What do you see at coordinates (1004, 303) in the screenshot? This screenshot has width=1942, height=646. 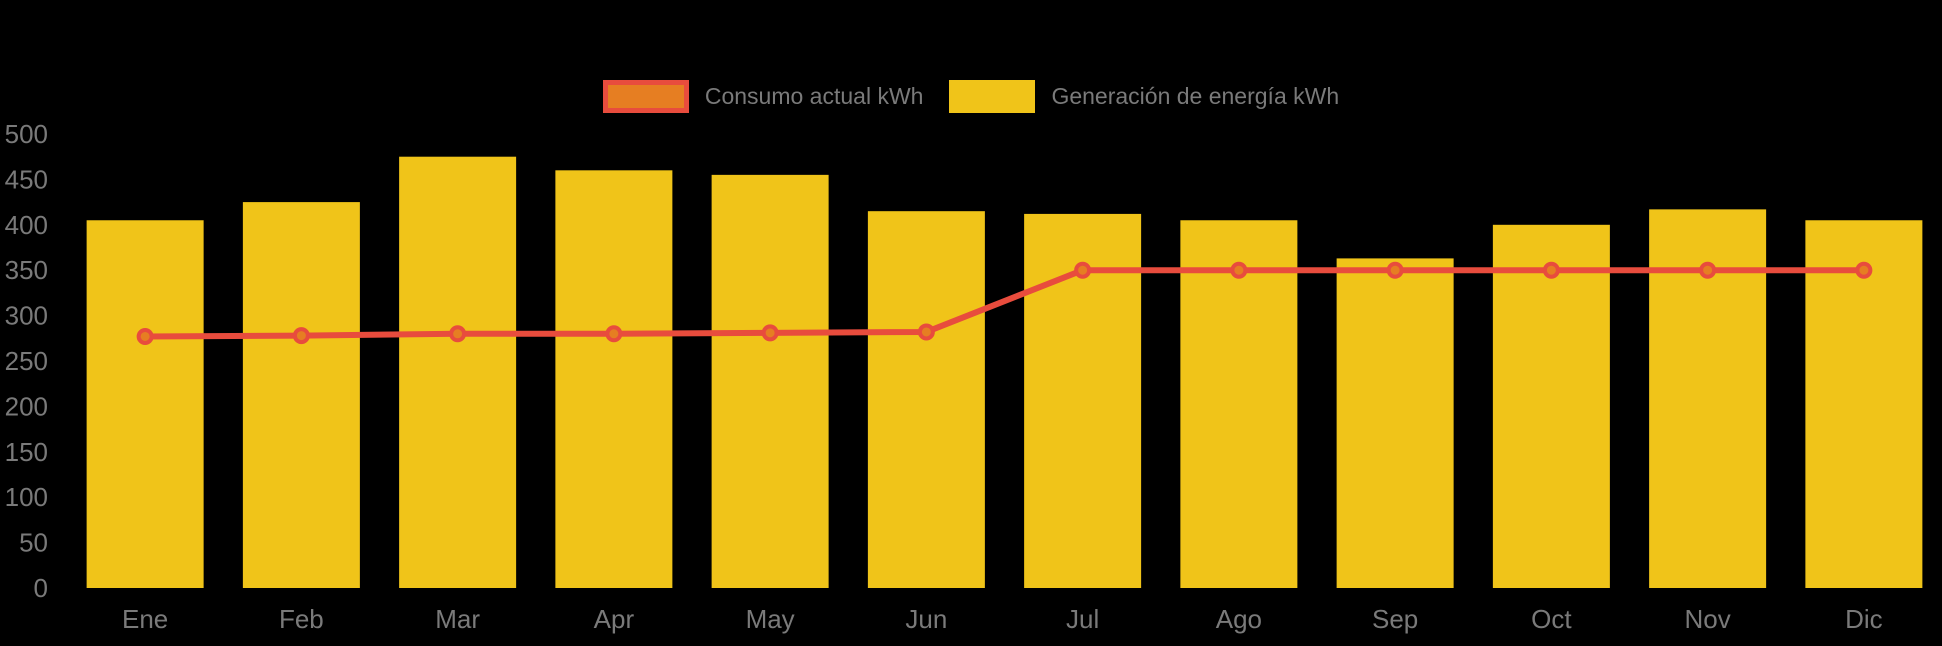 I see `consumo-line` at bounding box center [1004, 303].